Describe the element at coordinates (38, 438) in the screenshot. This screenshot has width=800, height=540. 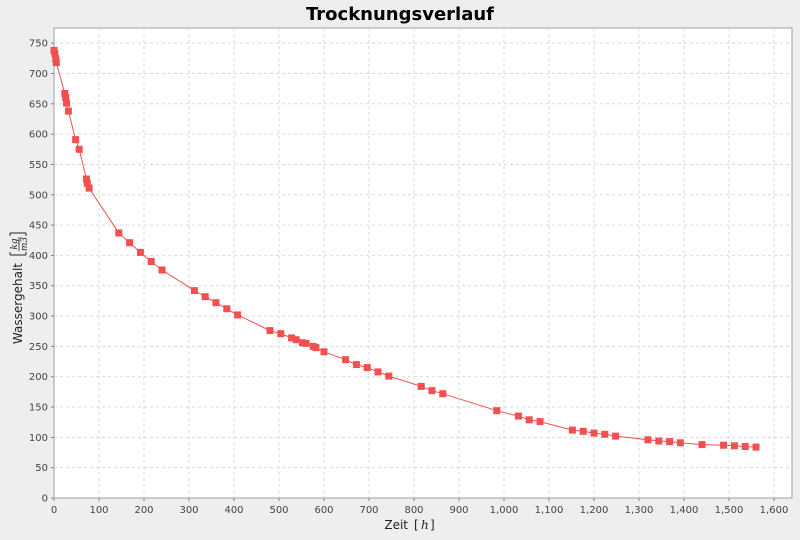
I see `y-tick-label: 100` at that location.